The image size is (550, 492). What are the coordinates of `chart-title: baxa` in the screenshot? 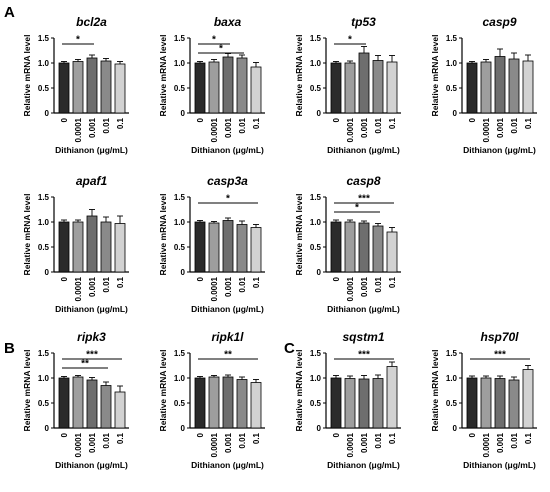 It's located at (228, 22).